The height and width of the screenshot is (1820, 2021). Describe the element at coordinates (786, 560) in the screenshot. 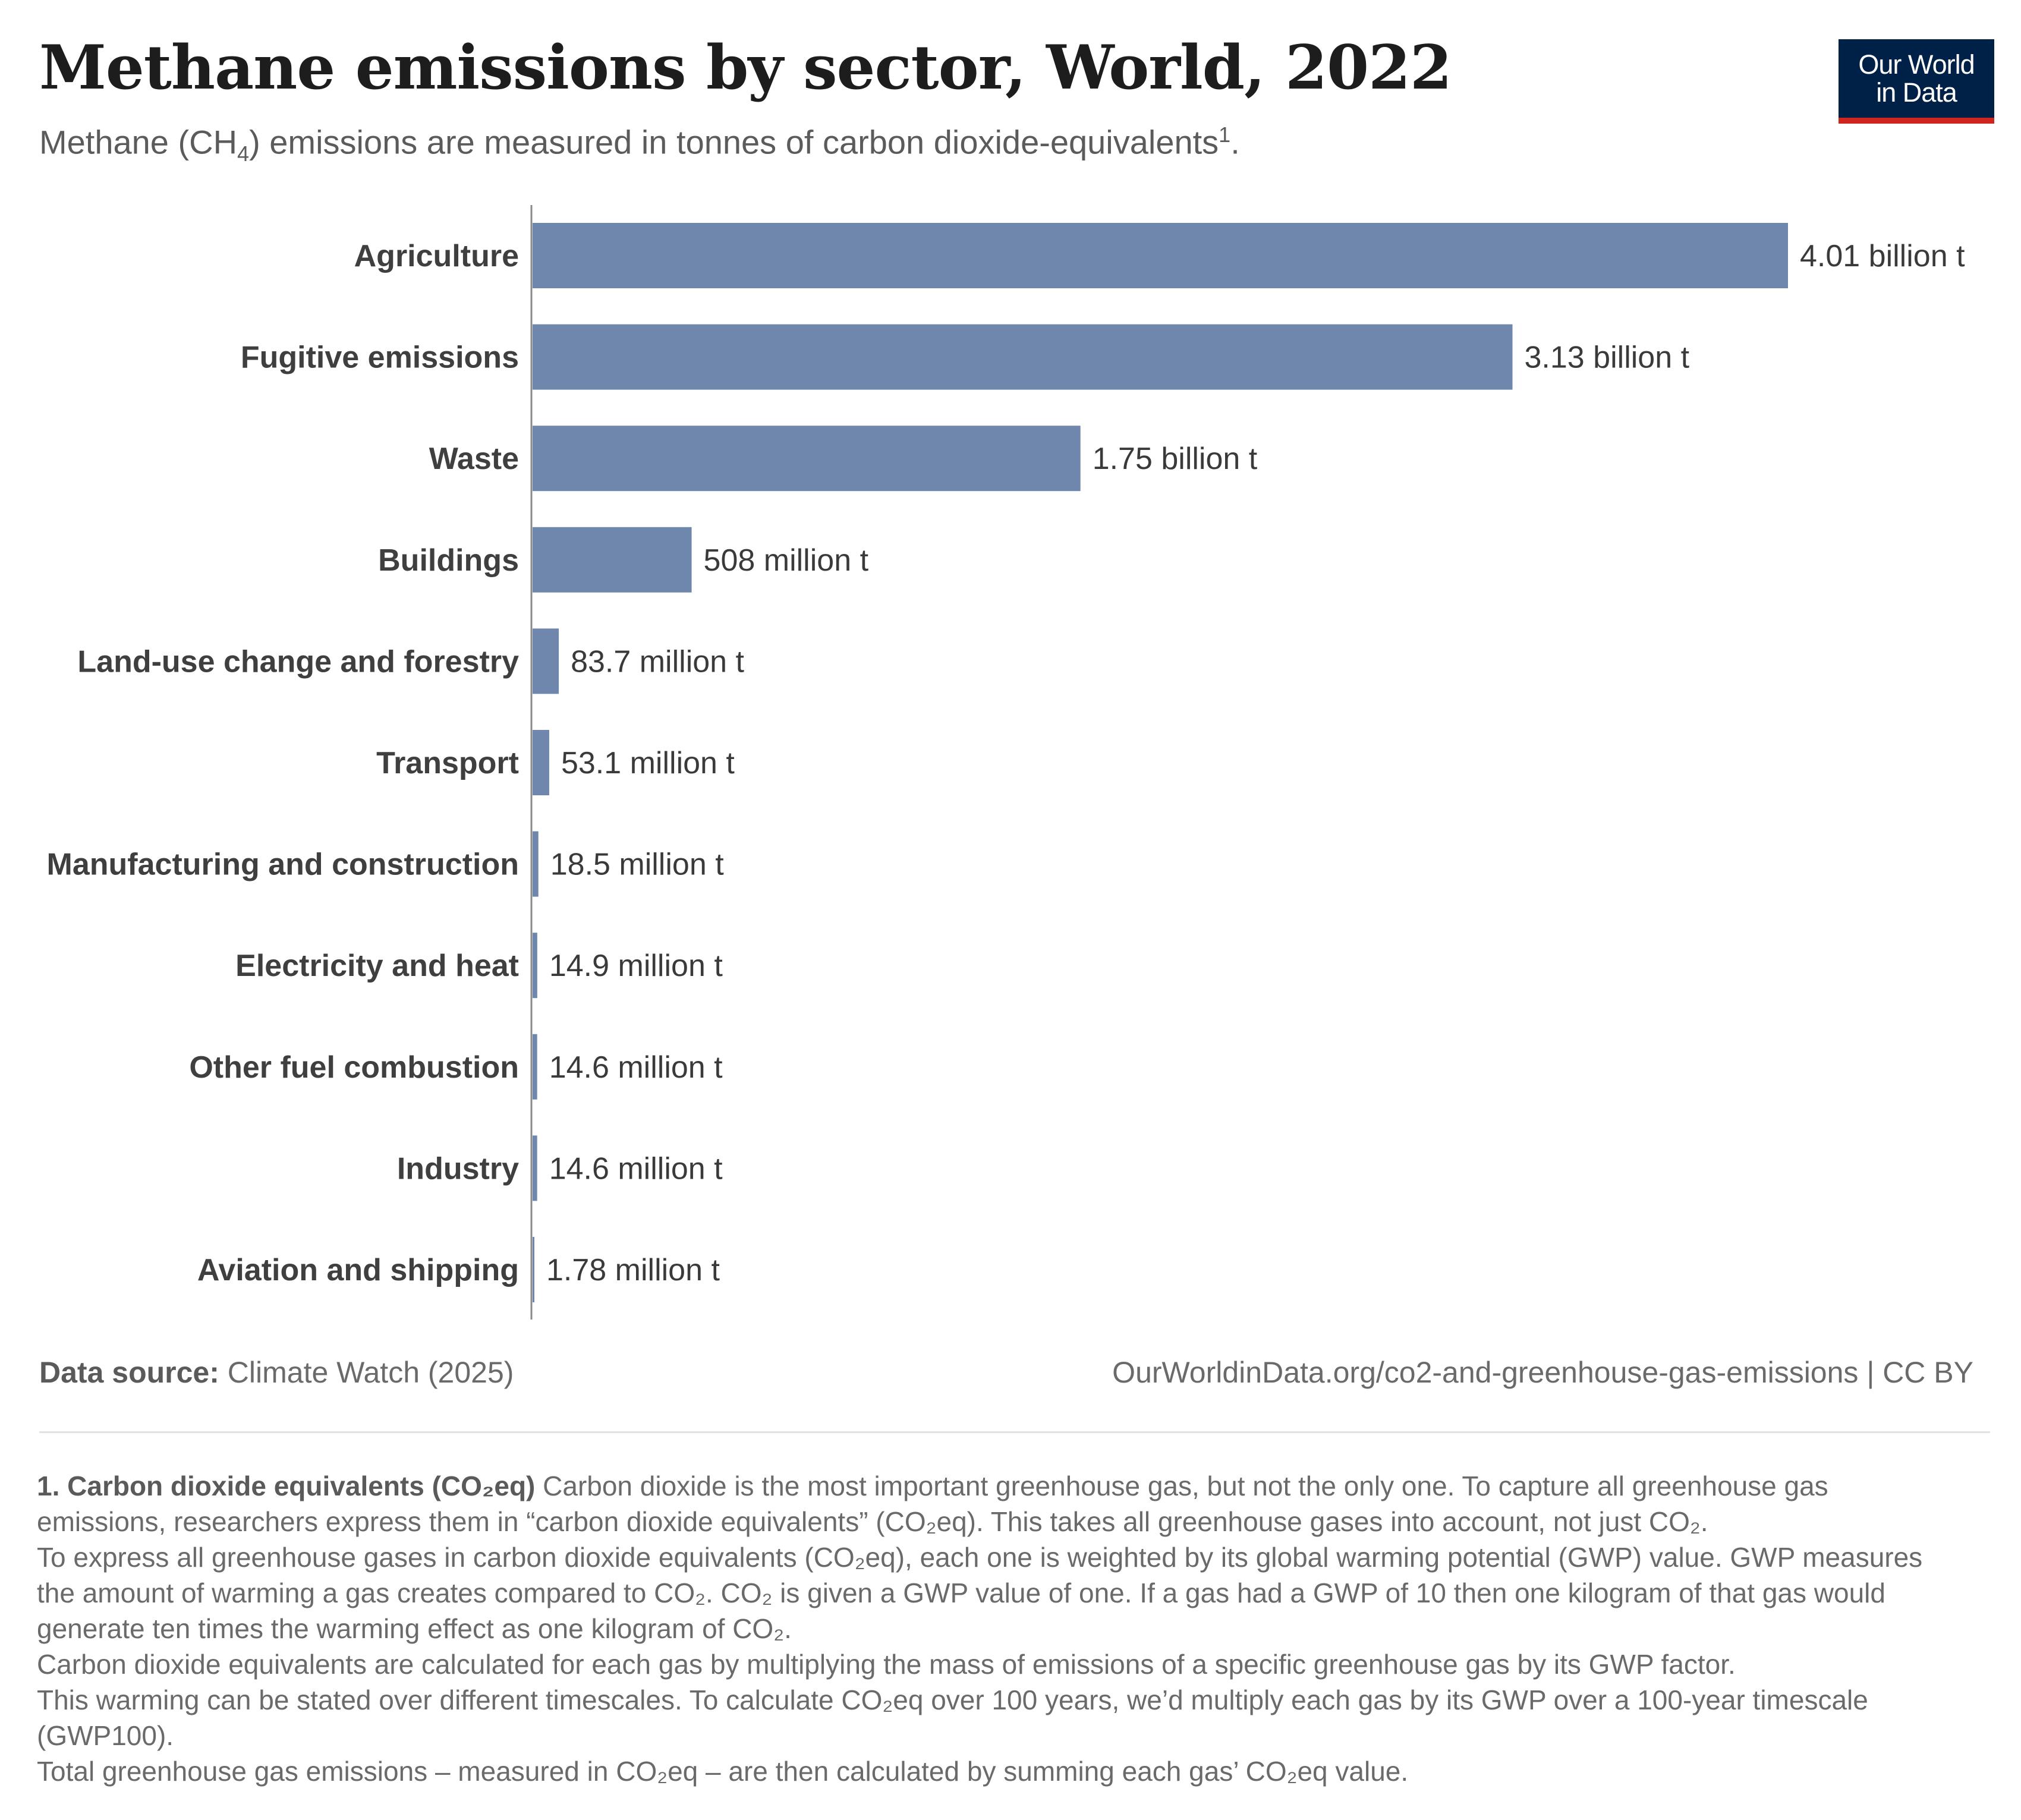

I see `value-label: 508 million t` at that location.